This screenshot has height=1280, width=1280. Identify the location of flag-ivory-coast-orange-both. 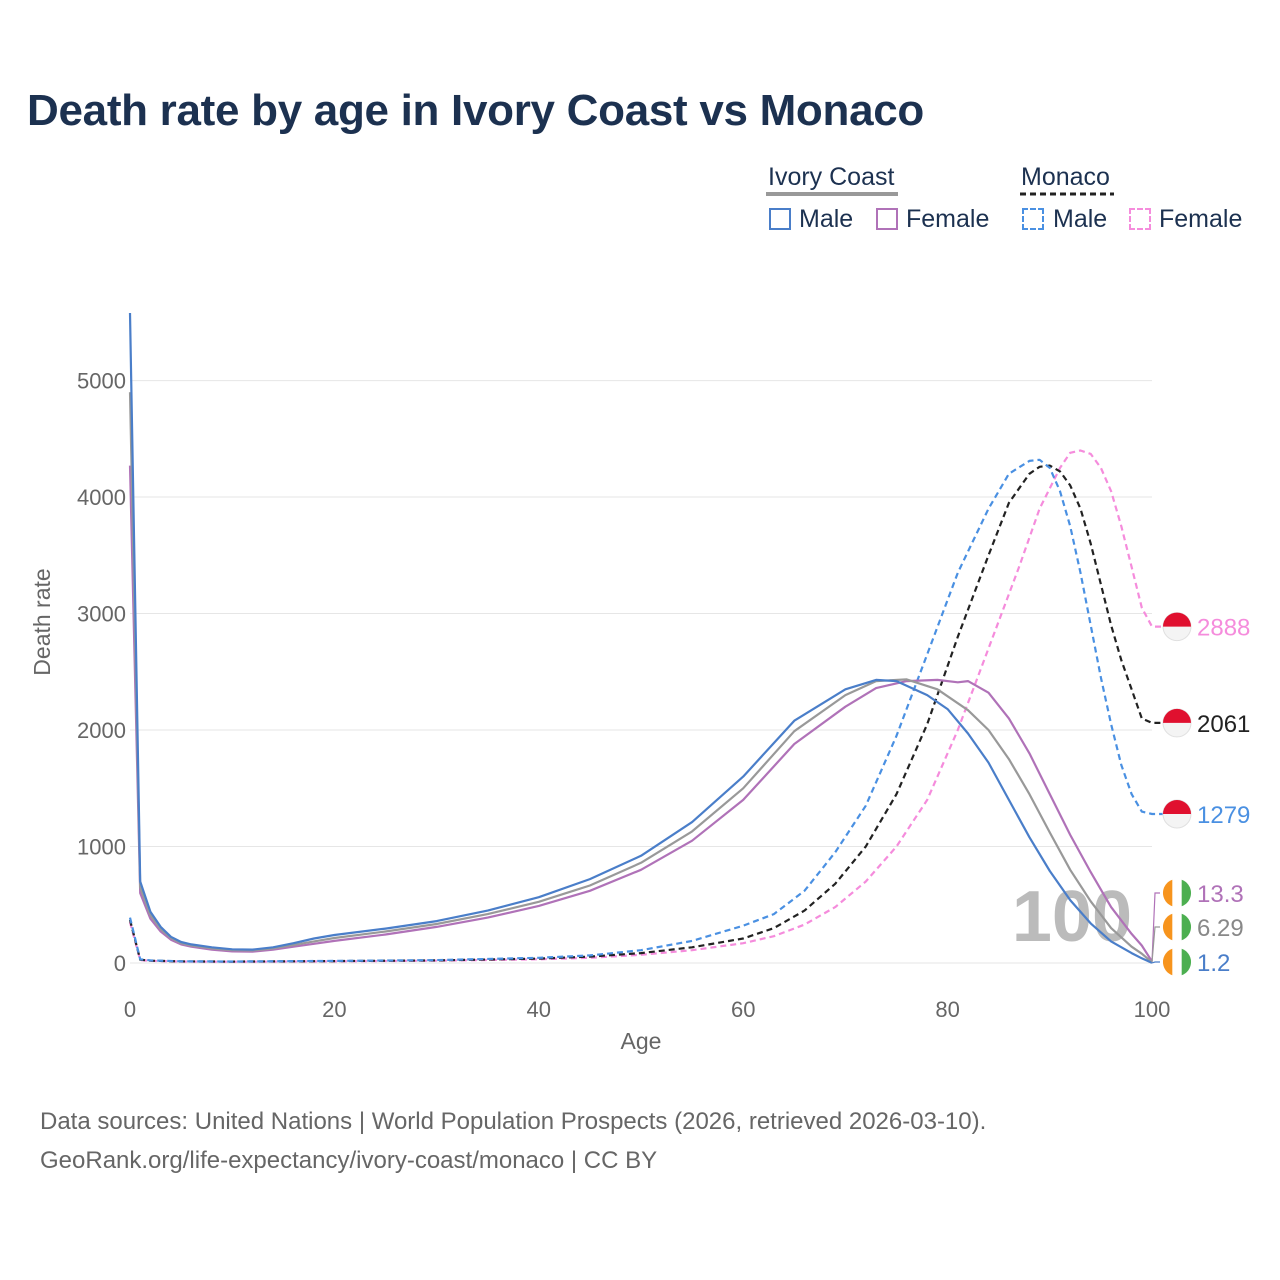
(1167, 927).